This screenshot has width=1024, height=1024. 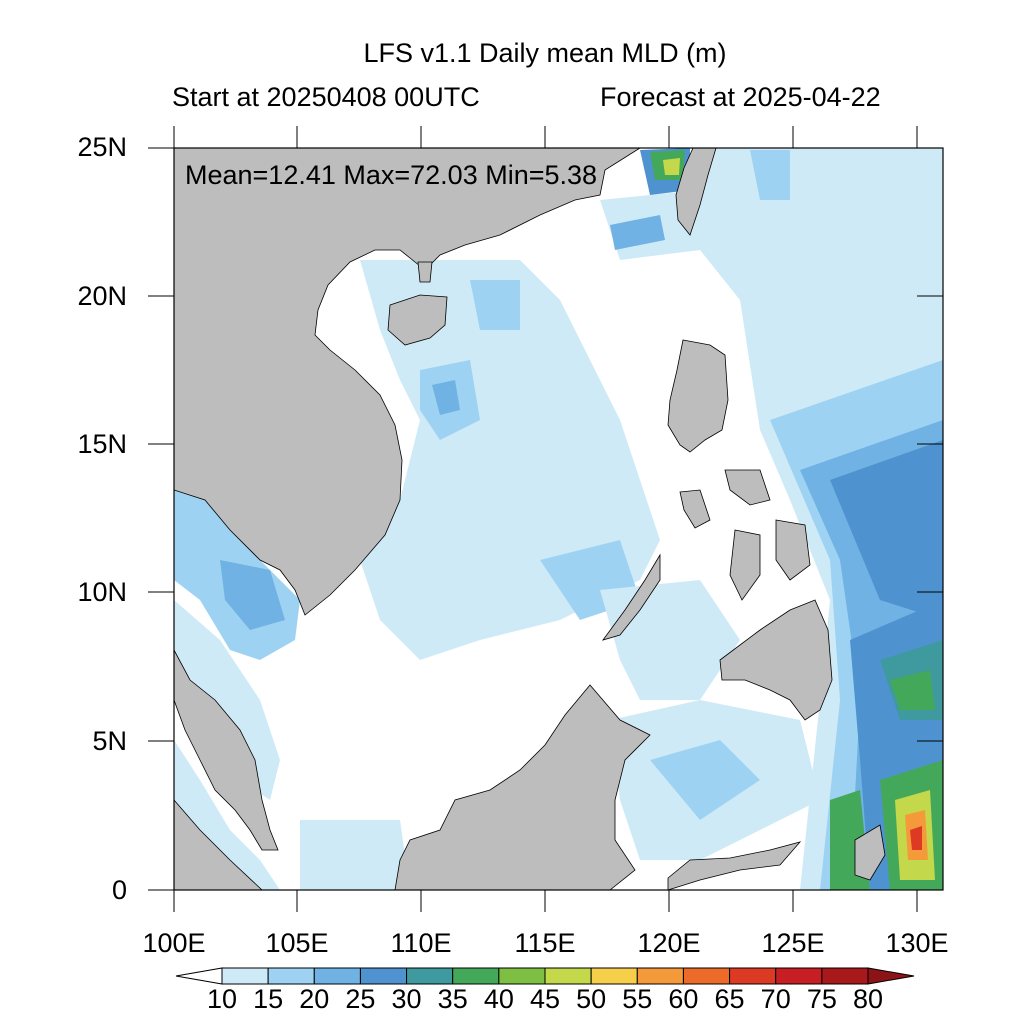 I want to click on y-tick-label: 15N, so click(x=102, y=444).